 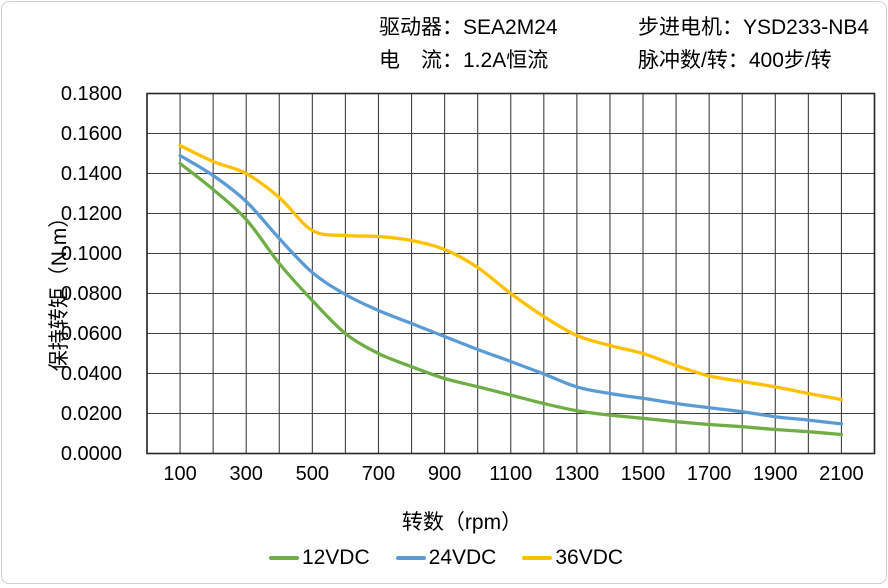 What do you see at coordinates (91, 453) in the screenshot?
I see `y-tick-label: 0.0000` at bounding box center [91, 453].